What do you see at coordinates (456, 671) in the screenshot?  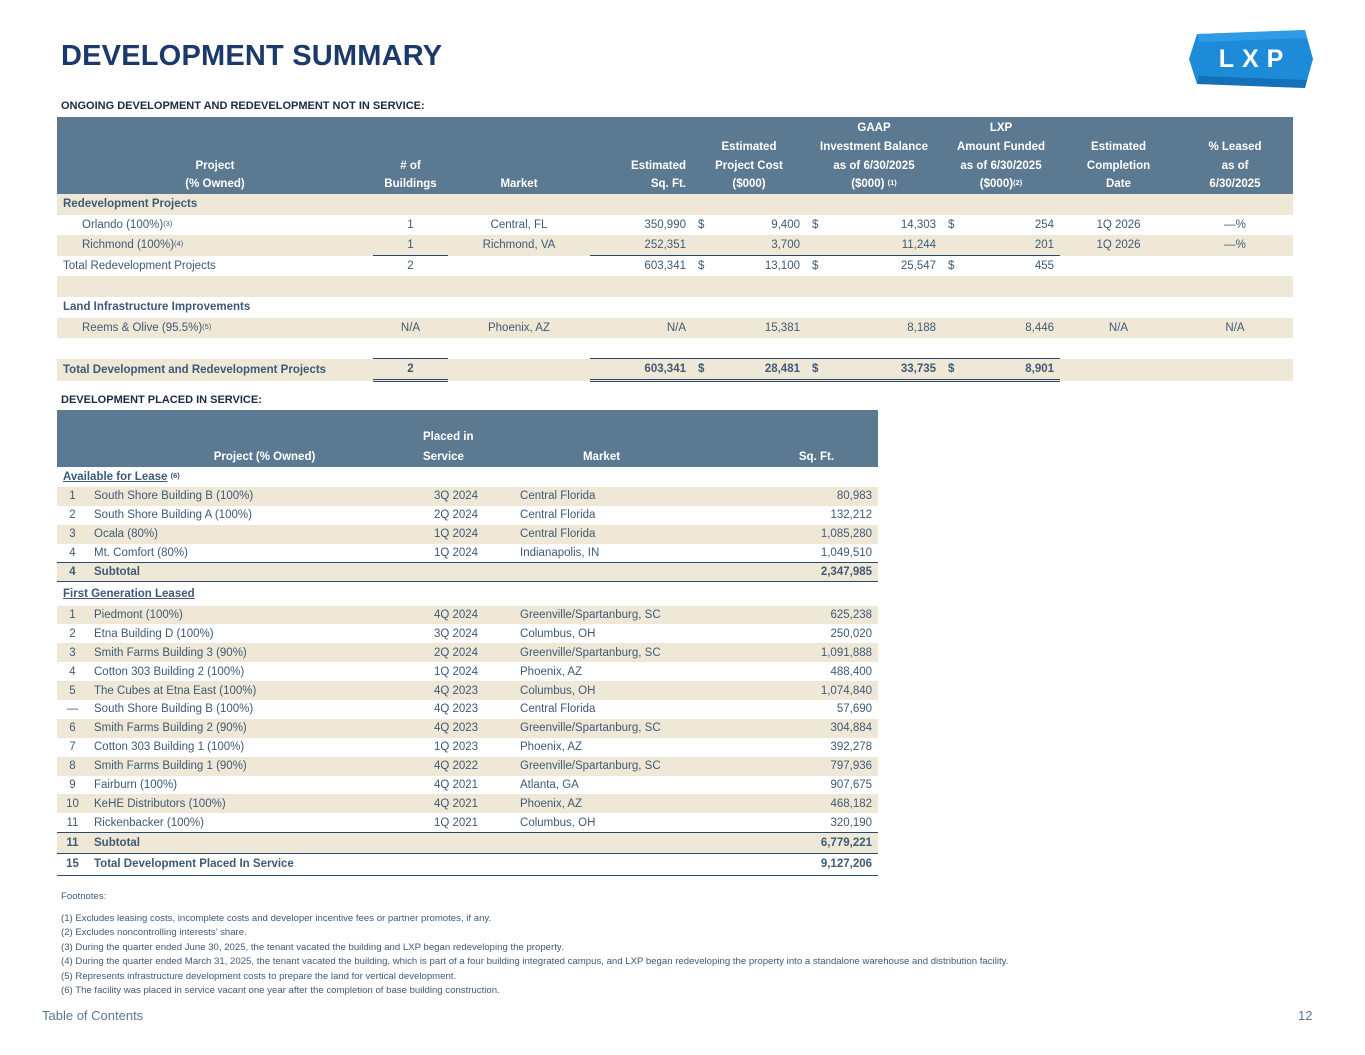 I see `placed-in-service: 1Q 2024` at bounding box center [456, 671].